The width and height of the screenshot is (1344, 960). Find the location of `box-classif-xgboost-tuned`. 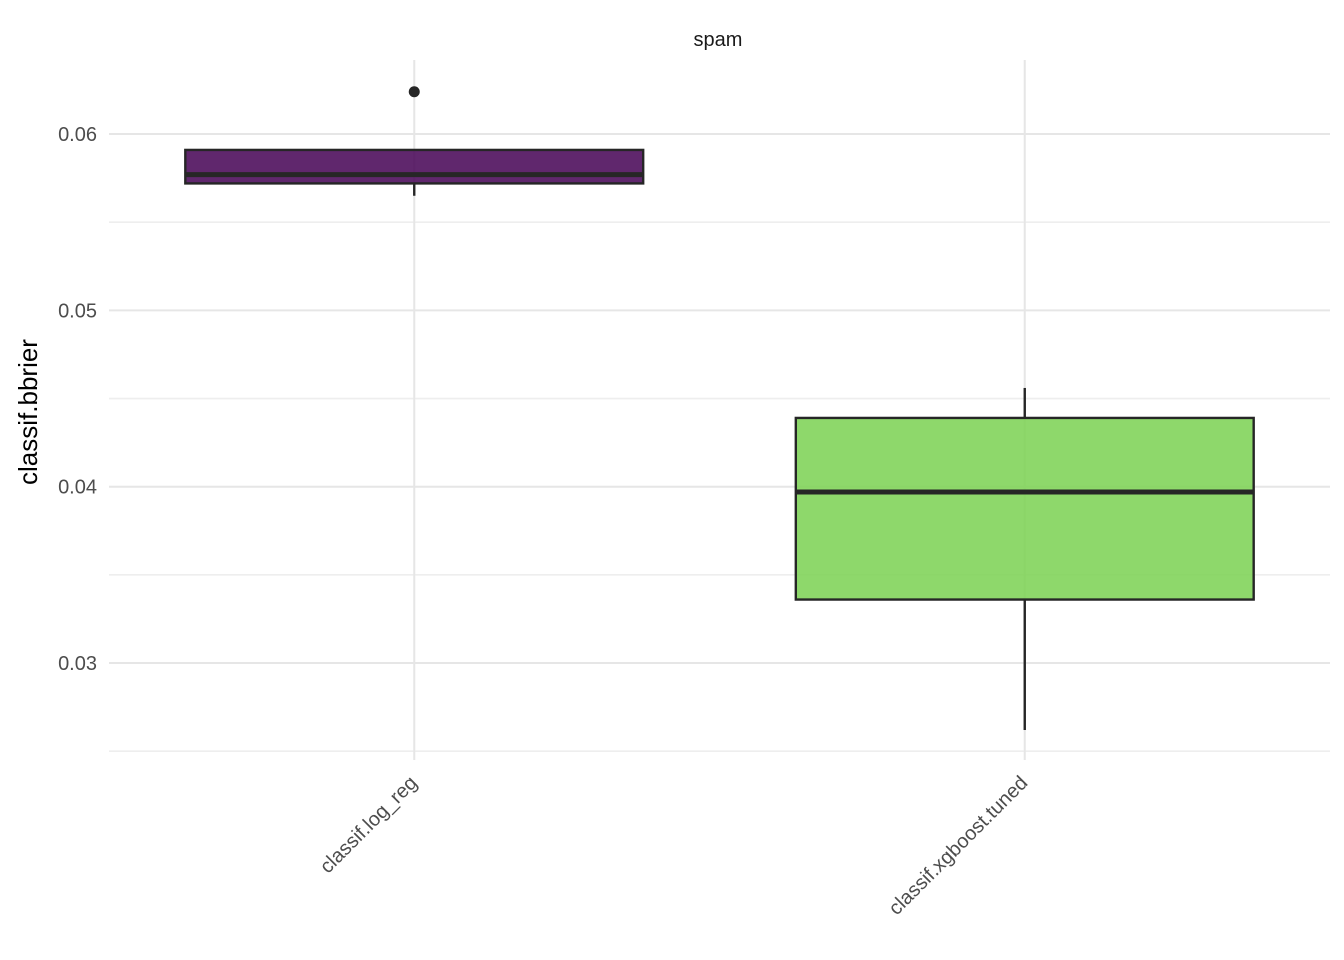

box-classif-xgboost-tuned is located at coordinates (1024, 559).